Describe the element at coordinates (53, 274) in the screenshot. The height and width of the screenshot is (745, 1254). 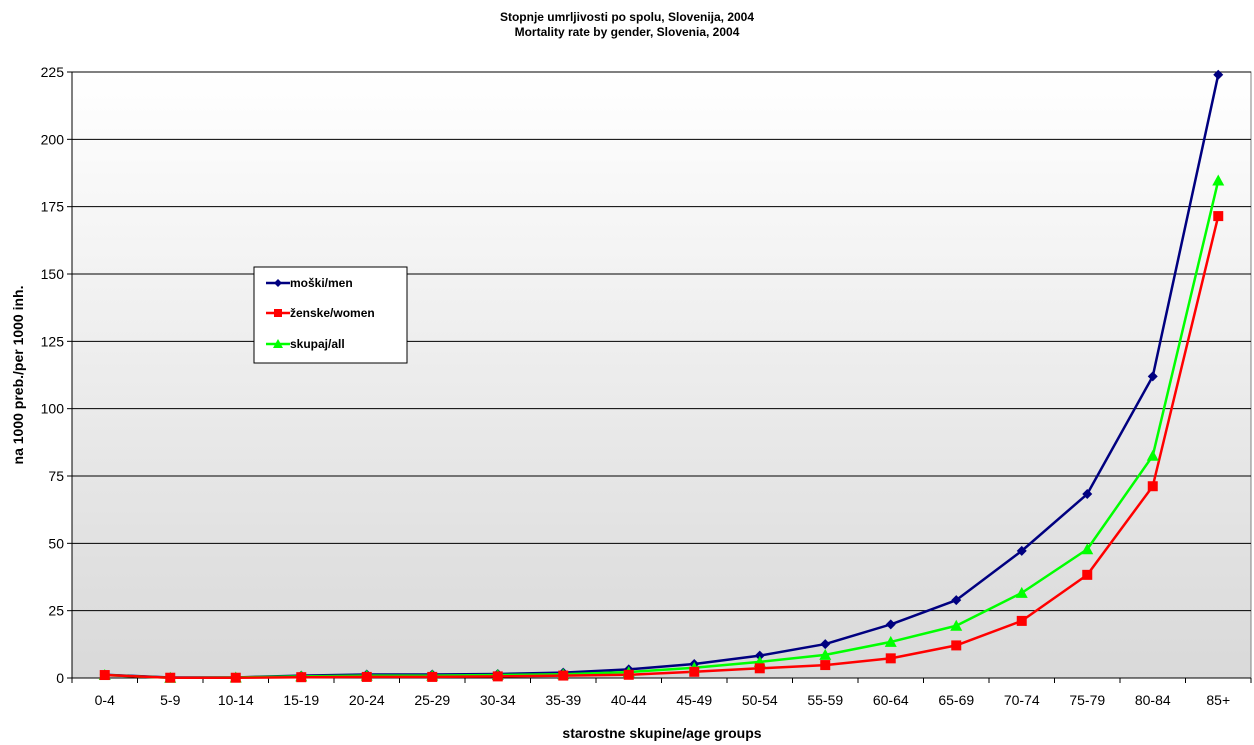
I see `y-tick-label: 150` at that location.